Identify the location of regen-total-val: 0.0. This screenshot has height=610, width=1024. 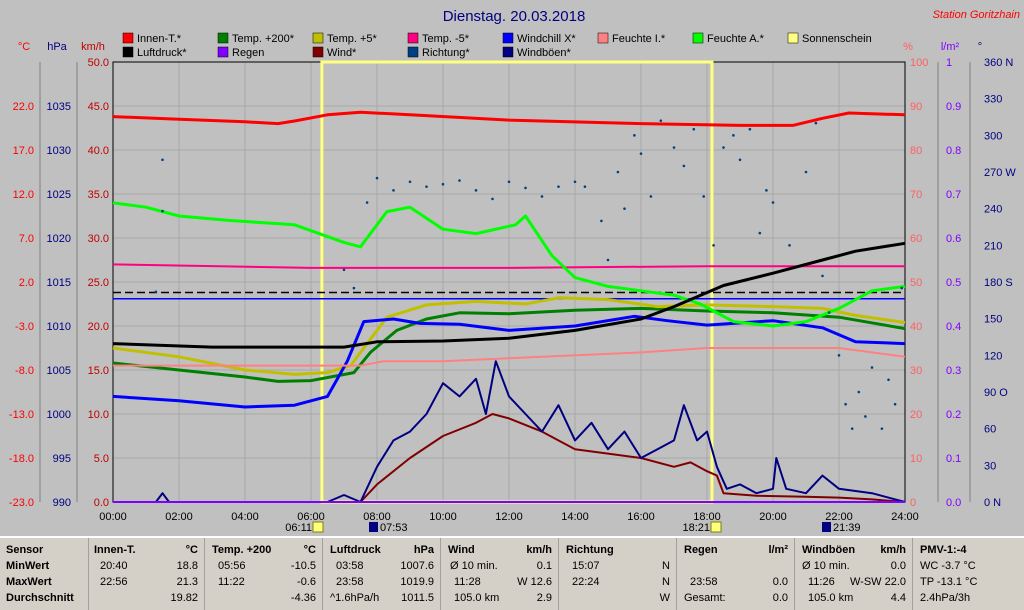
(780, 598).